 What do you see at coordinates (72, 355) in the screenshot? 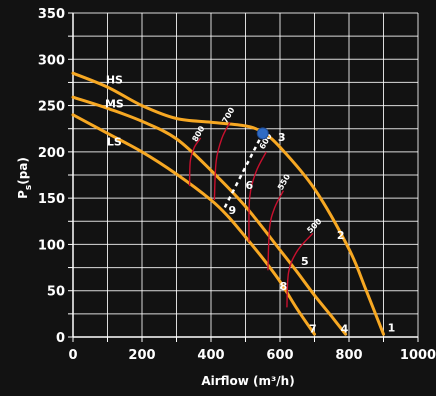
I see `x-tick-label: 0` at bounding box center [72, 355].